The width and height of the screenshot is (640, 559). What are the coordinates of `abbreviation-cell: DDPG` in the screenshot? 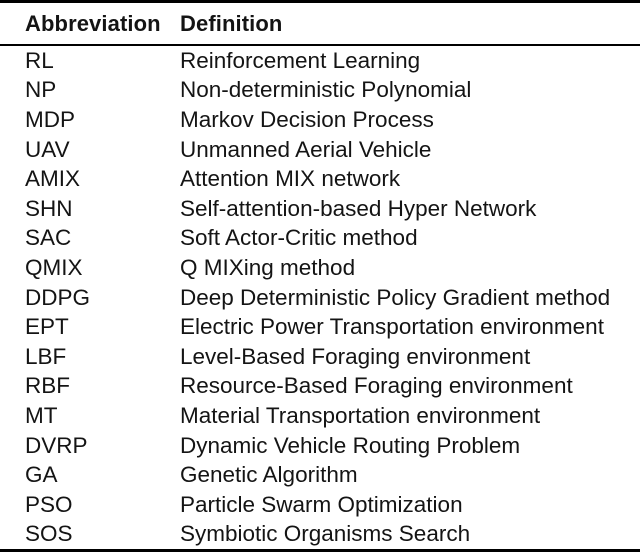 It's located at (58, 297).